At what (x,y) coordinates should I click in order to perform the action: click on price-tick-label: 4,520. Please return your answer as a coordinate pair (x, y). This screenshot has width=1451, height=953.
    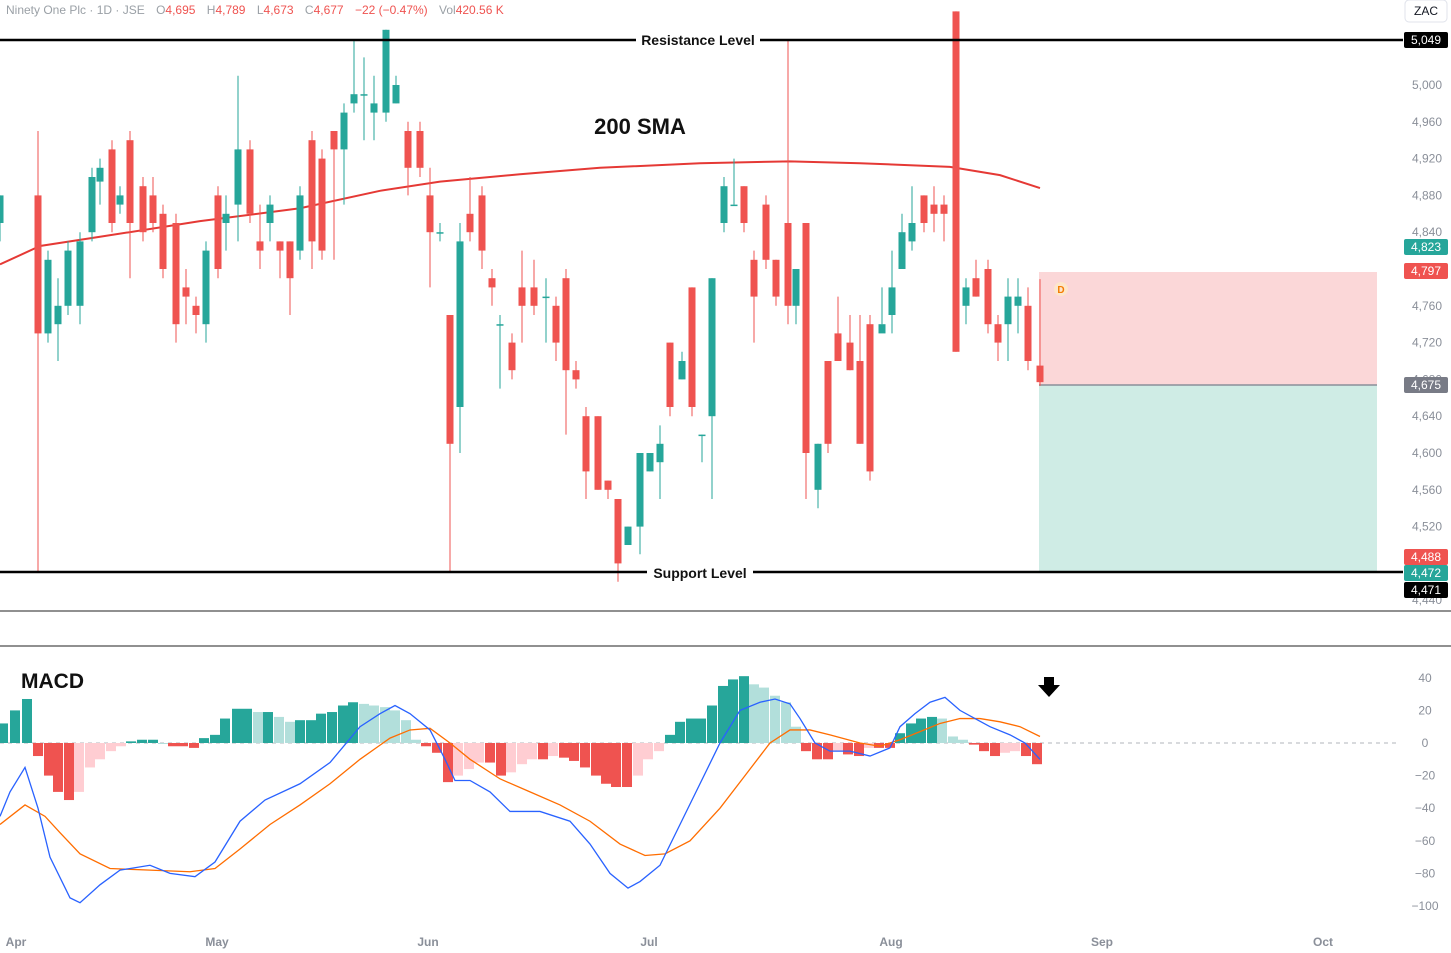
    Looking at the image, I should click on (1427, 527).